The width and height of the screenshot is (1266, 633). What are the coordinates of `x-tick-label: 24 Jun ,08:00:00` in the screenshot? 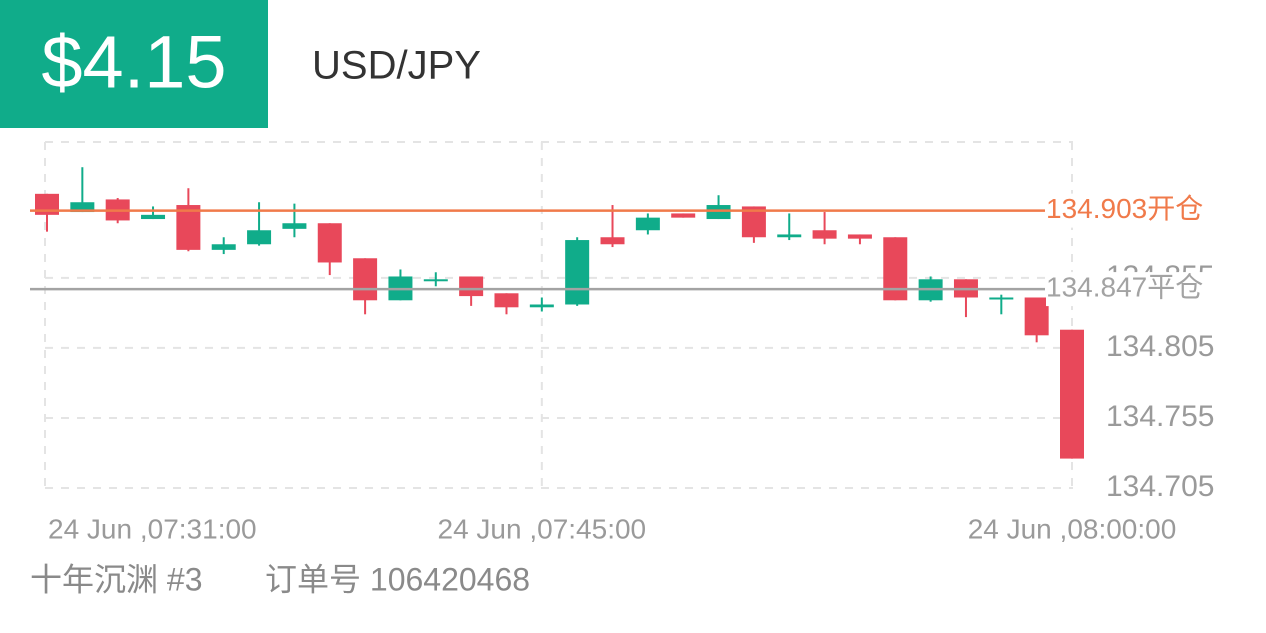 It's located at (1072, 528).